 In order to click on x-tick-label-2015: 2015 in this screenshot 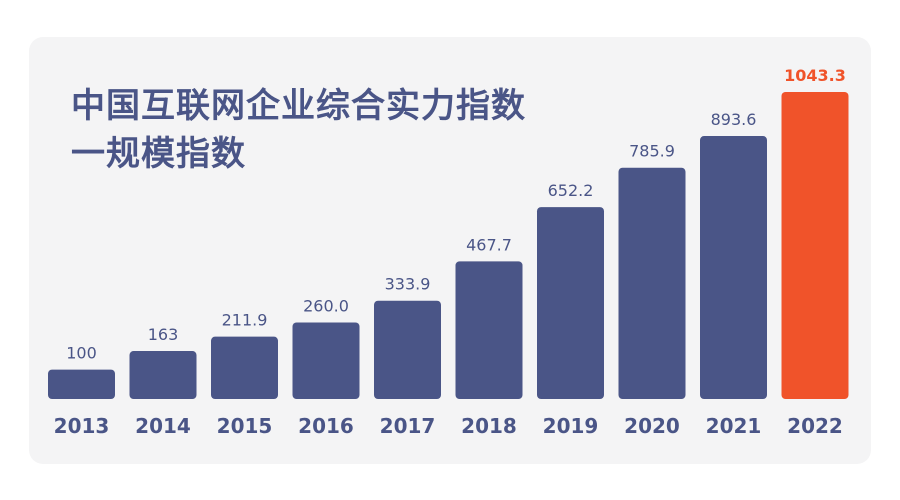, I will do `click(245, 426)`.